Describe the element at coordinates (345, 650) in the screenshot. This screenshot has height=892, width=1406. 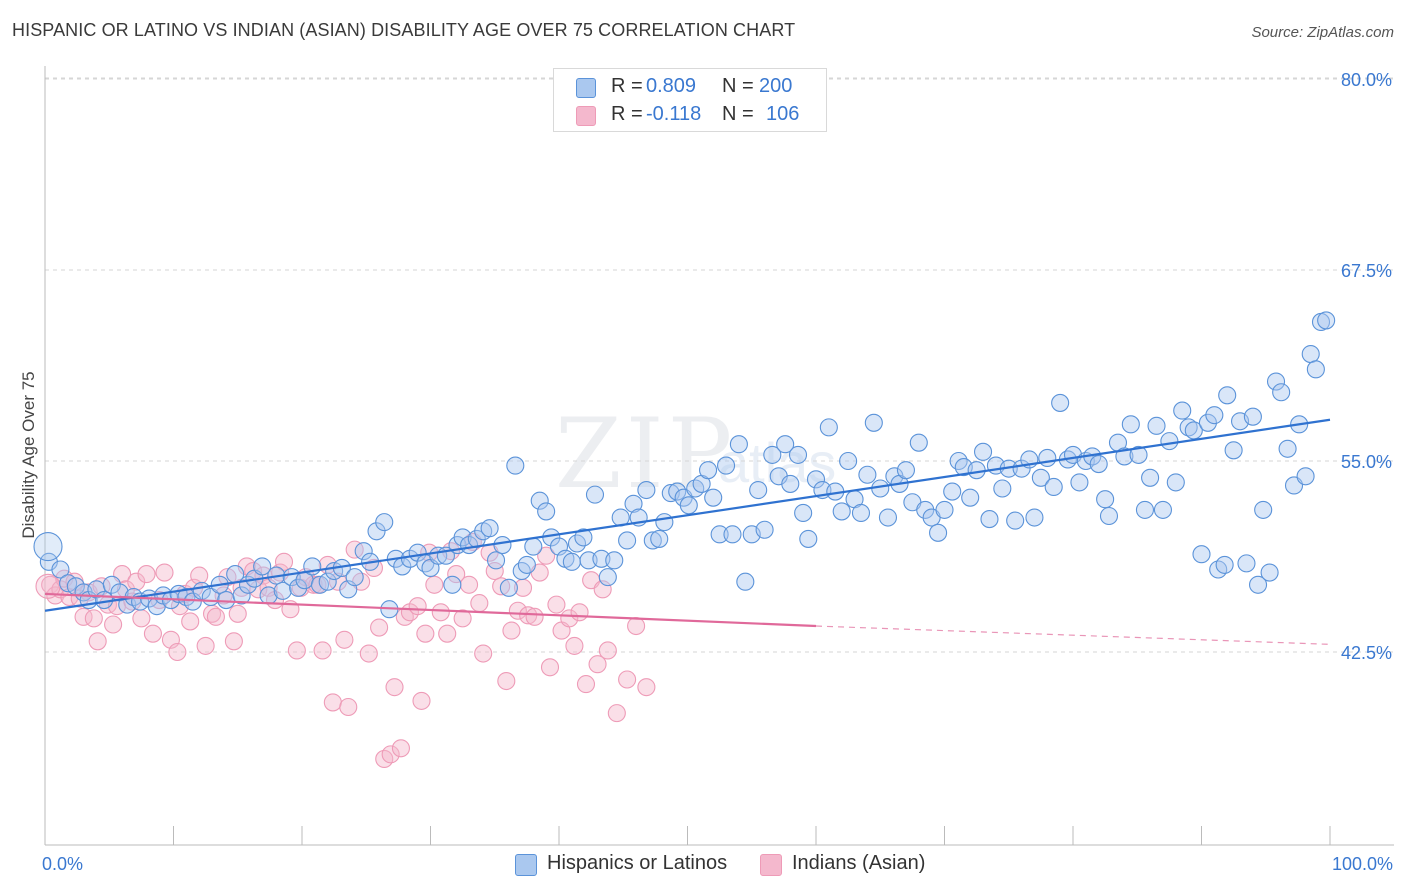
I see `series-indians-asian` at that location.